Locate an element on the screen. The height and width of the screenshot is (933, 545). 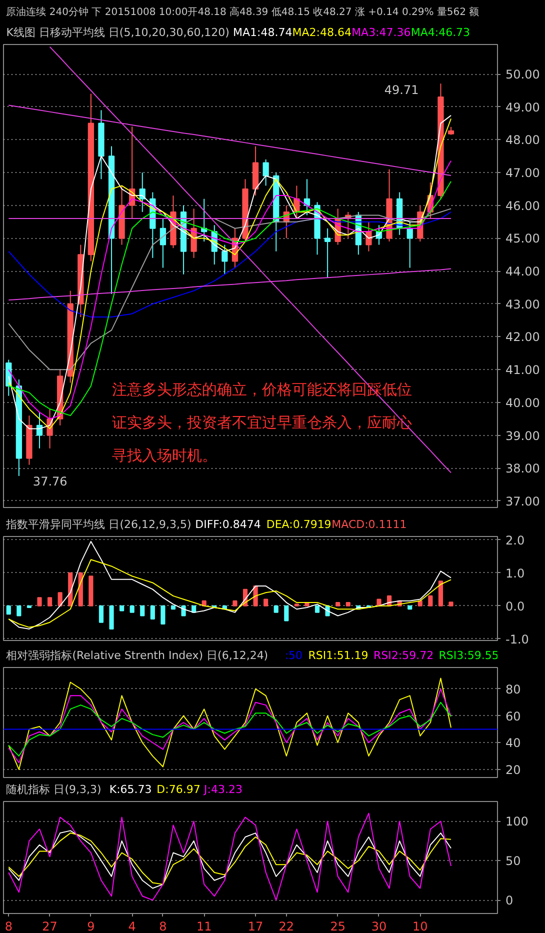
chart-title: 相对强弱指标(Relative Strenth Index) 日(6,12,24) is located at coordinates (137, 655).